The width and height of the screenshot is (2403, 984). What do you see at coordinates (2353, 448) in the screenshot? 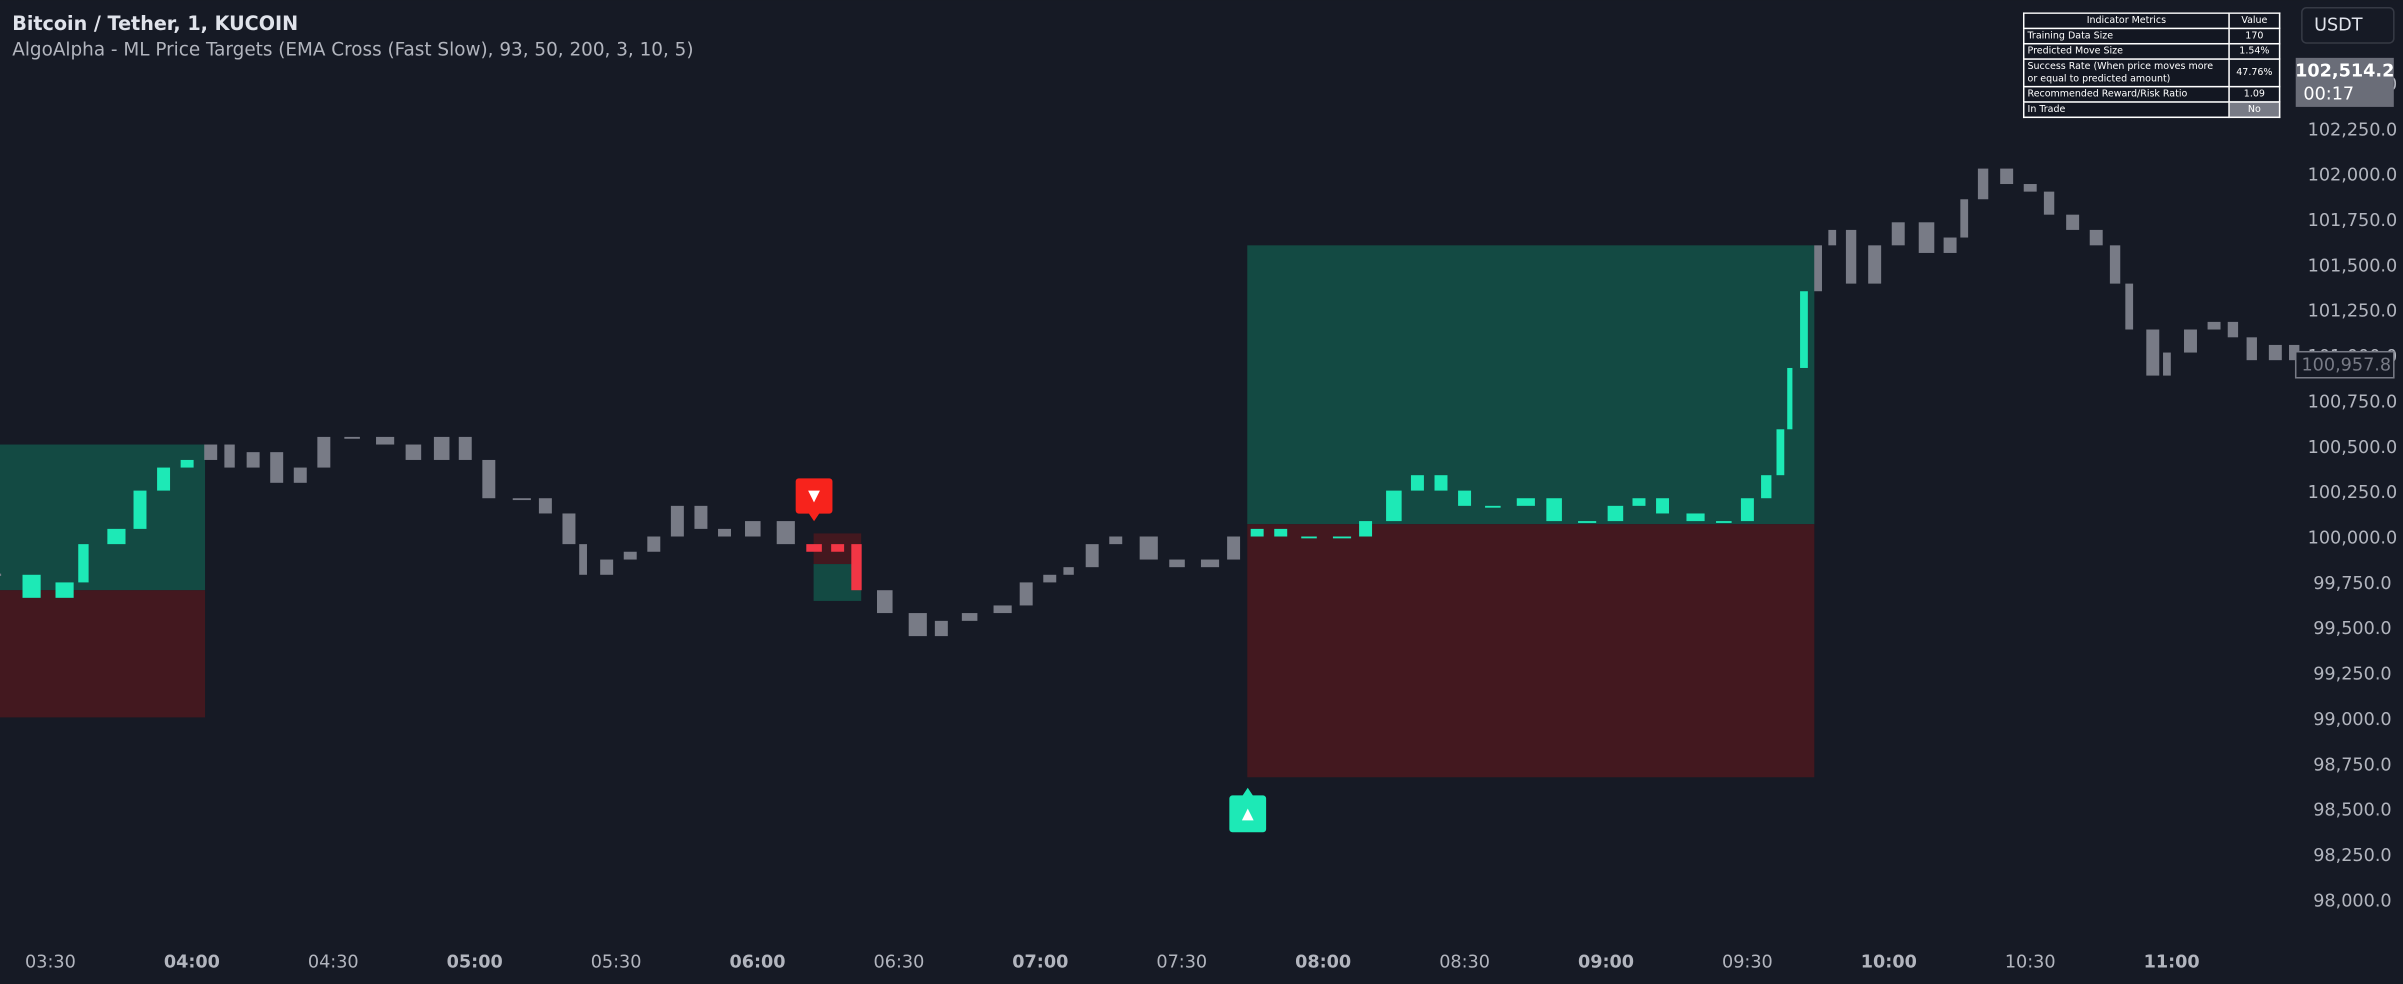
I see `y-tick-label: 100,500.0` at bounding box center [2353, 448].